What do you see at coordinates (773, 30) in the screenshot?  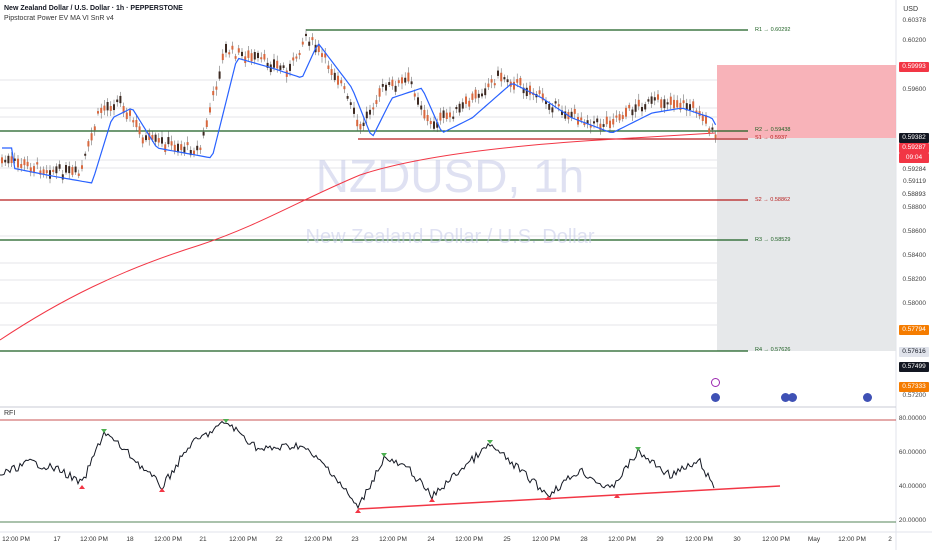 I see `level-label-r1: R1 → 0.60292` at bounding box center [773, 30].